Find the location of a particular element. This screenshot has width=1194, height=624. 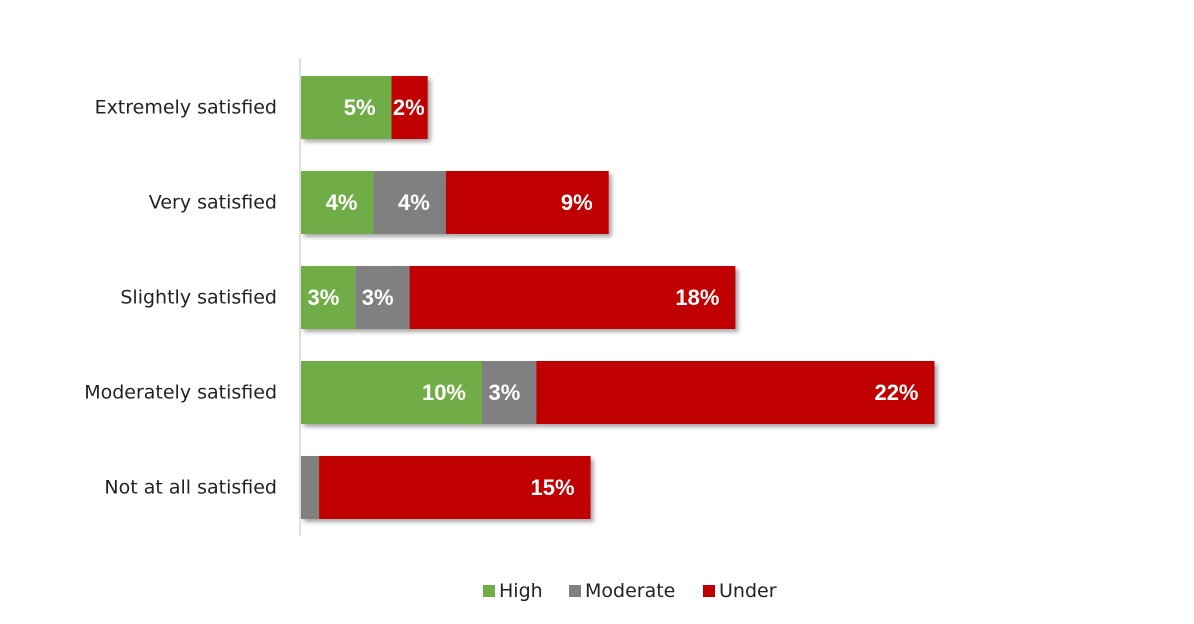

legend-label-under: Under is located at coordinates (748, 591).